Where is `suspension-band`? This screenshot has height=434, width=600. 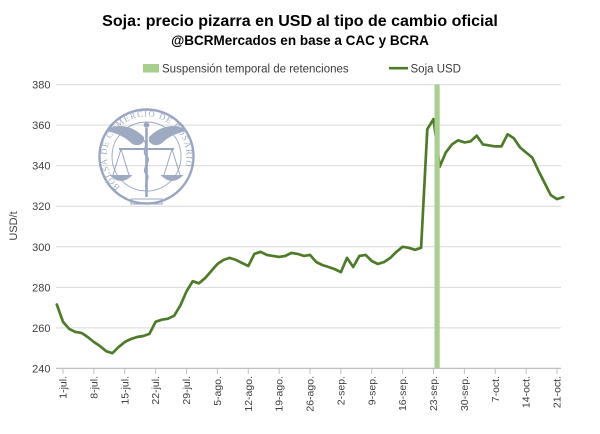 suspension-band is located at coordinates (437, 226).